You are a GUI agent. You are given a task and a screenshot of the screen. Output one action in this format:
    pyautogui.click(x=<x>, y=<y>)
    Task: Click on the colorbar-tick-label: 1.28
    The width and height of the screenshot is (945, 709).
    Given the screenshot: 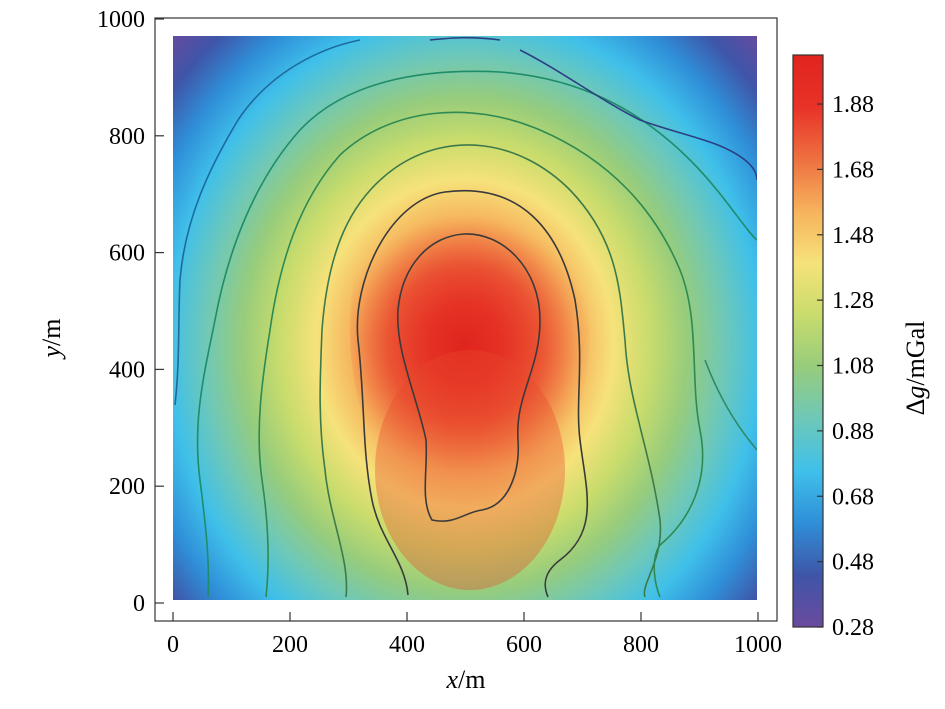 What is the action you would take?
    pyautogui.click(x=853, y=301)
    